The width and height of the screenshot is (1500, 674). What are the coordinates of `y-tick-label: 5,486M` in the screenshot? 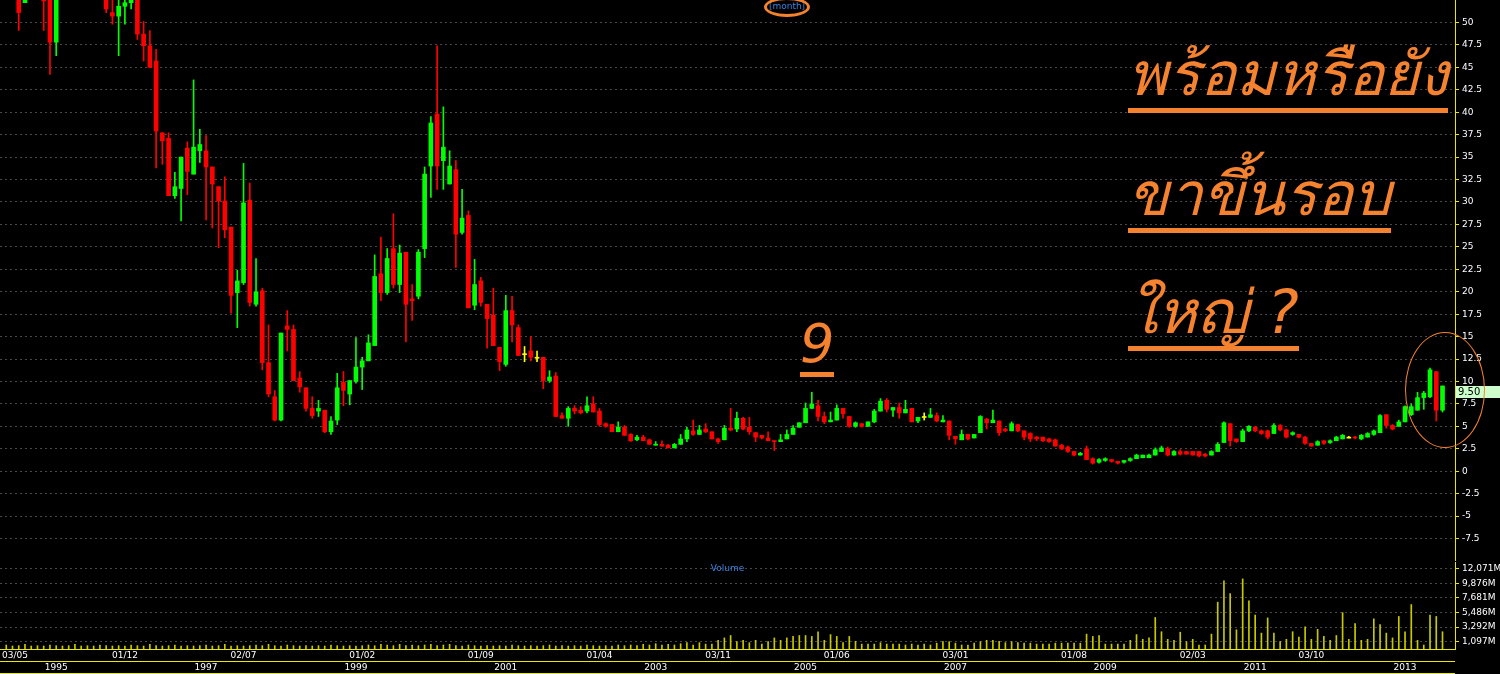 It's located at (1479, 611).